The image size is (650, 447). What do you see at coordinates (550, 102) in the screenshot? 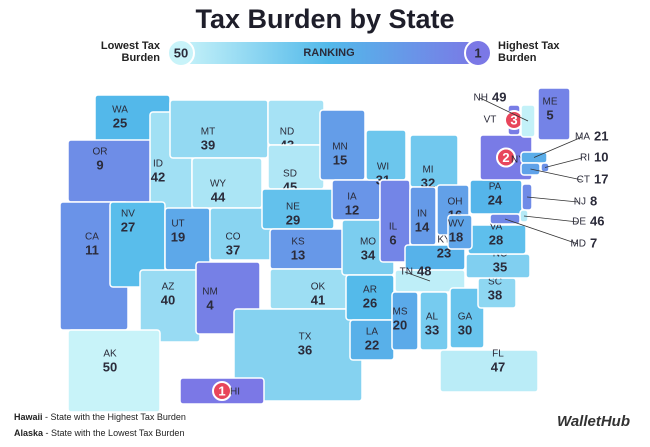
I see `state-abbr: ME` at bounding box center [550, 102].